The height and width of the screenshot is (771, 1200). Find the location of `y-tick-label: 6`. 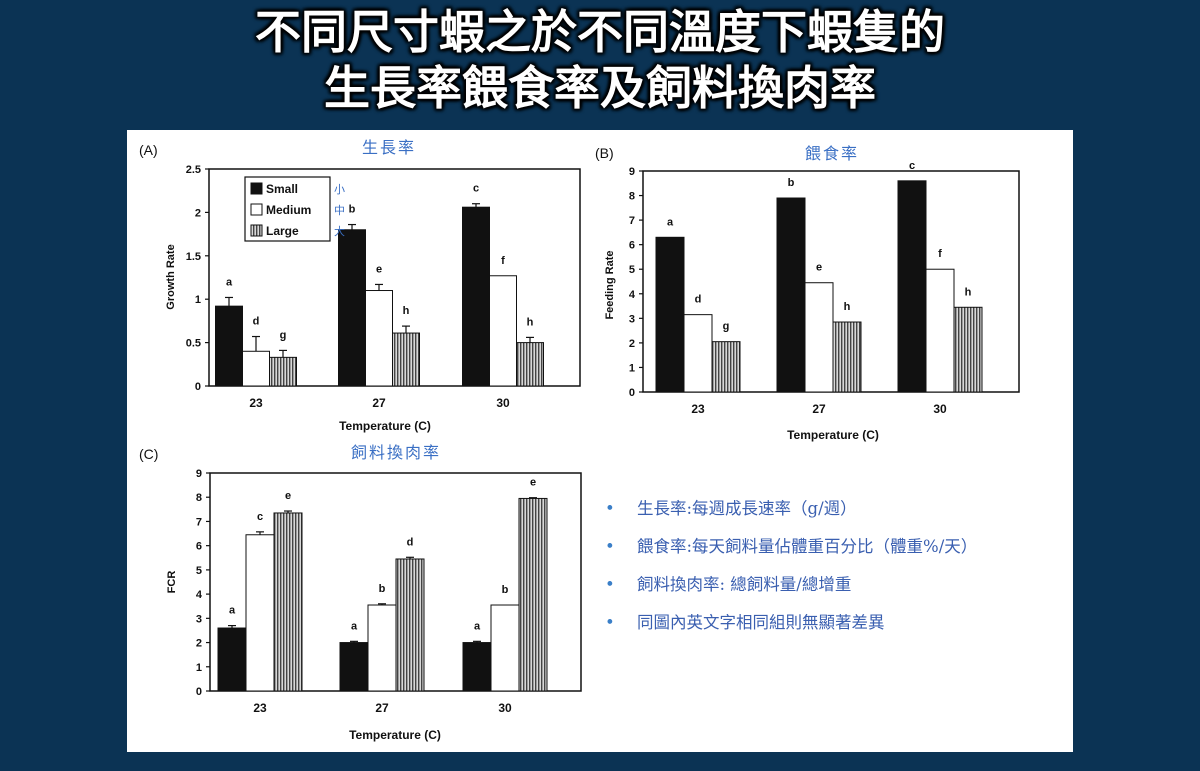

y-tick-label: 6 is located at coordinates (199, 547).